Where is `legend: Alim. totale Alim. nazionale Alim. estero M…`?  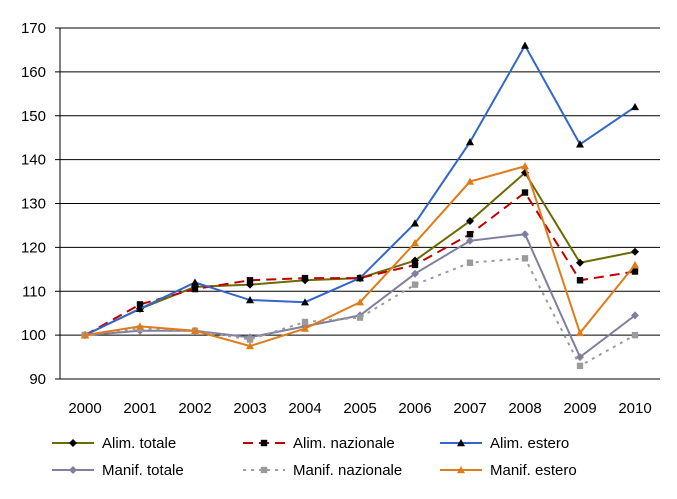 legend: Alim. totale Alim. nazionale Alim. estero M… is located at coordinates (314, 457).